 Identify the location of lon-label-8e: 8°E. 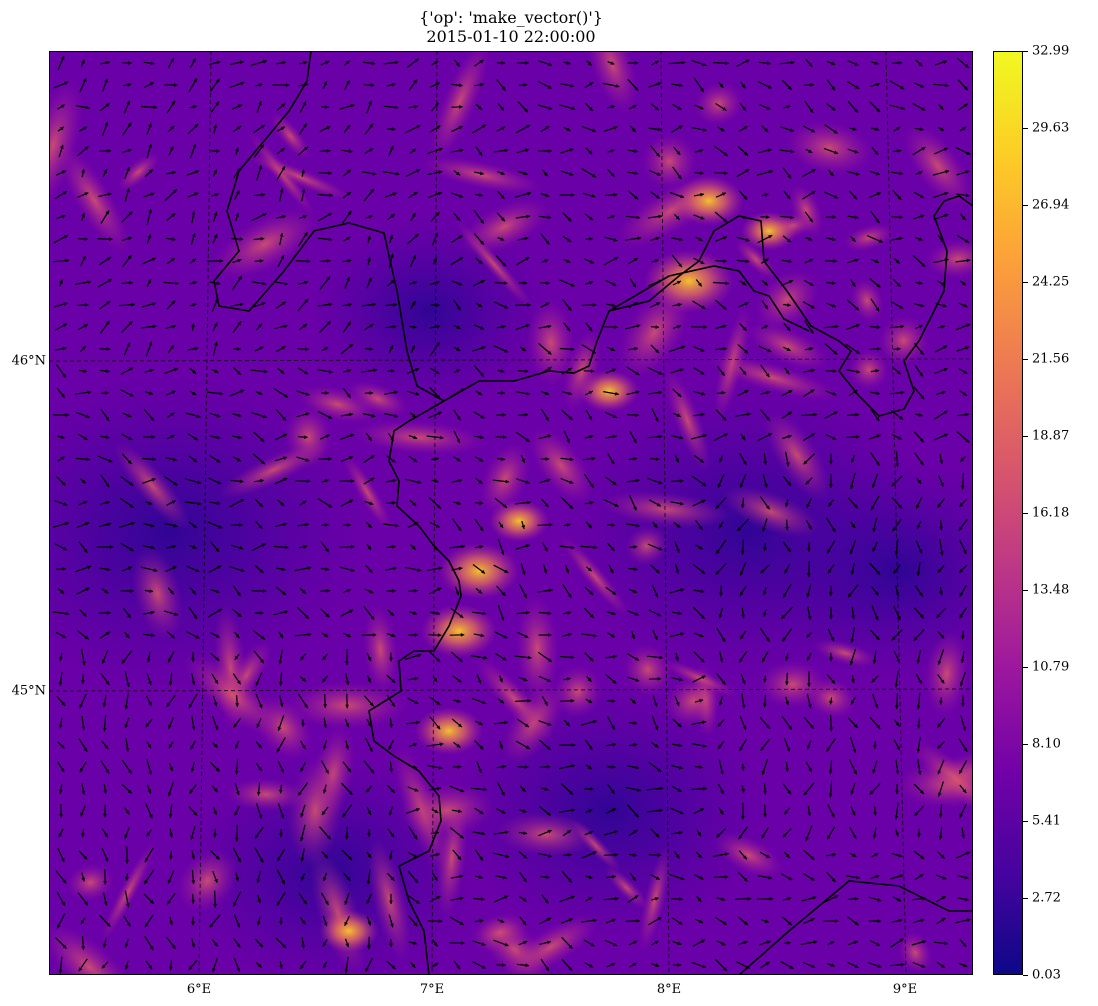
(669, 989).